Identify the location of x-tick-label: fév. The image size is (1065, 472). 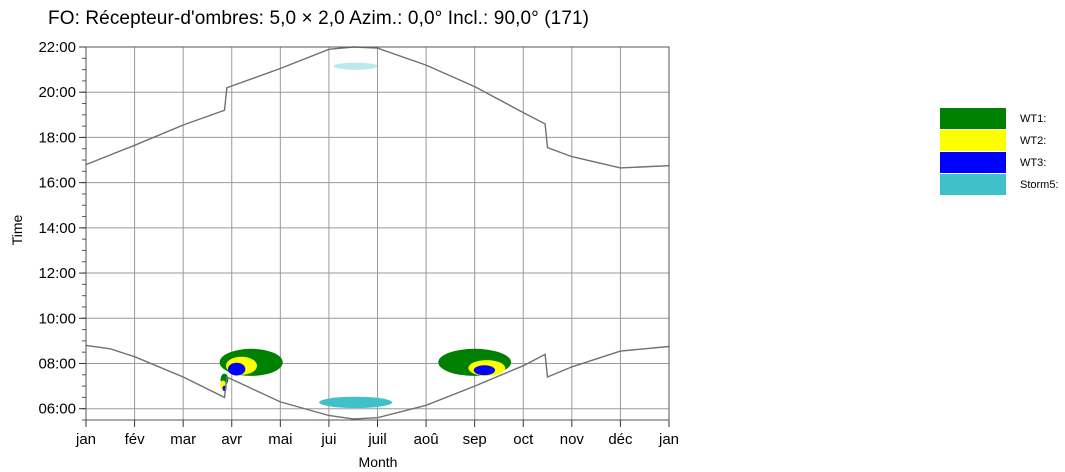
(135, 439).